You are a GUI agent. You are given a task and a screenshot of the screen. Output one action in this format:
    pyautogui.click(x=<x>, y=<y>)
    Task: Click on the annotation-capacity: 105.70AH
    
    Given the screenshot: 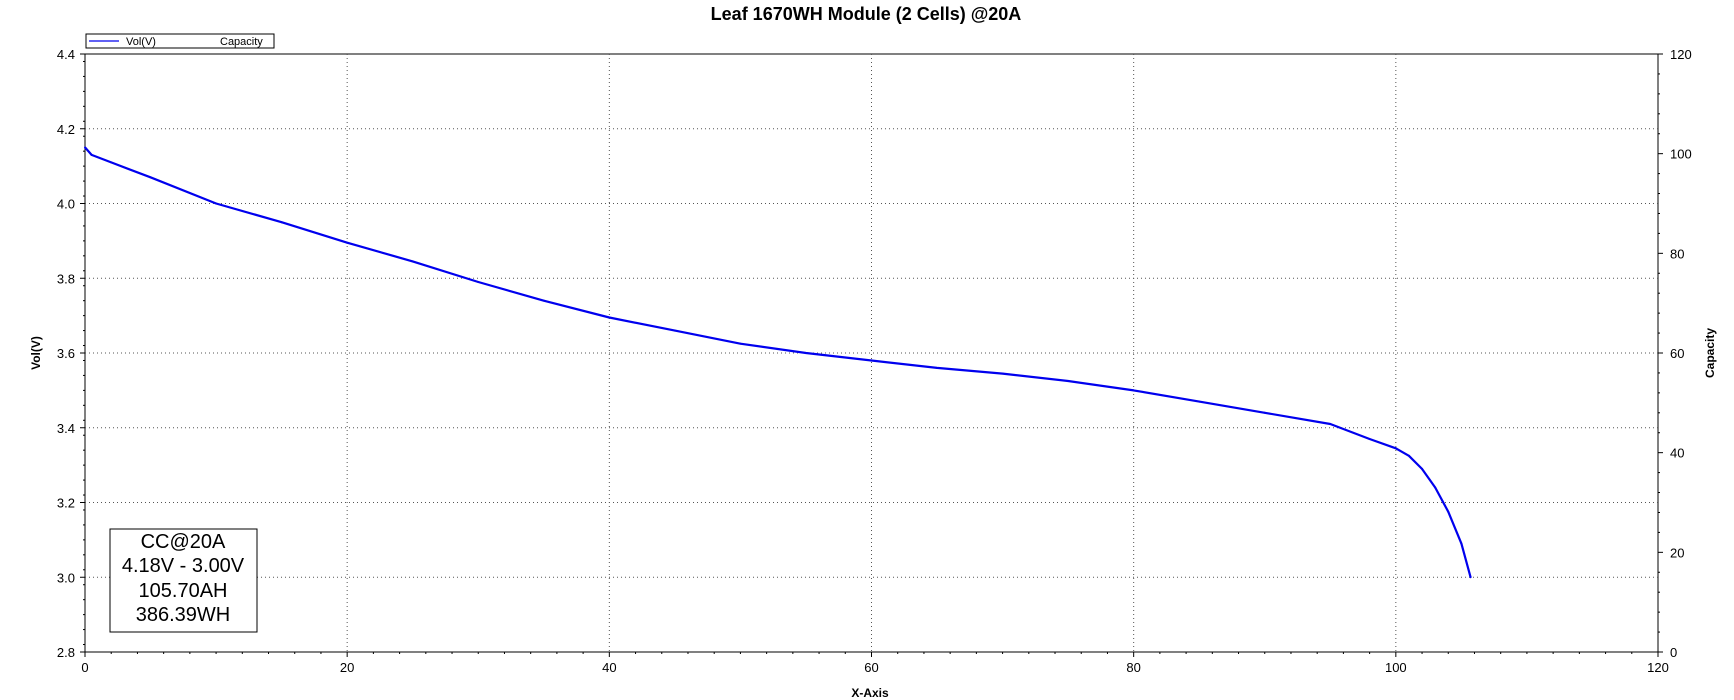 What is the action you would take?
    pyautogui.click(x=183, y=591)
    